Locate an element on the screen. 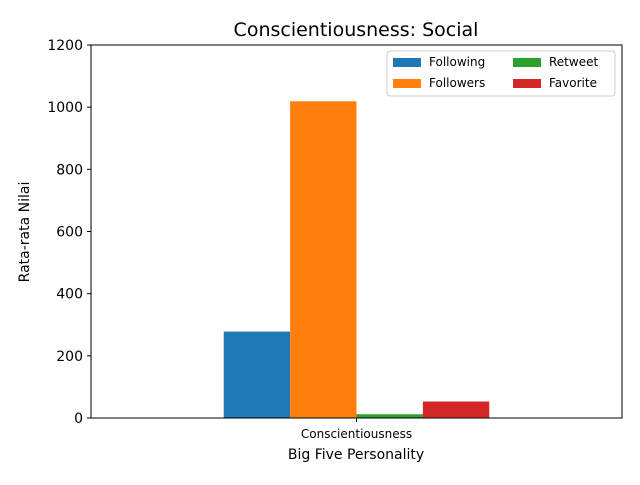  legend-swatch-retweet is located at coordinates (527, 62).